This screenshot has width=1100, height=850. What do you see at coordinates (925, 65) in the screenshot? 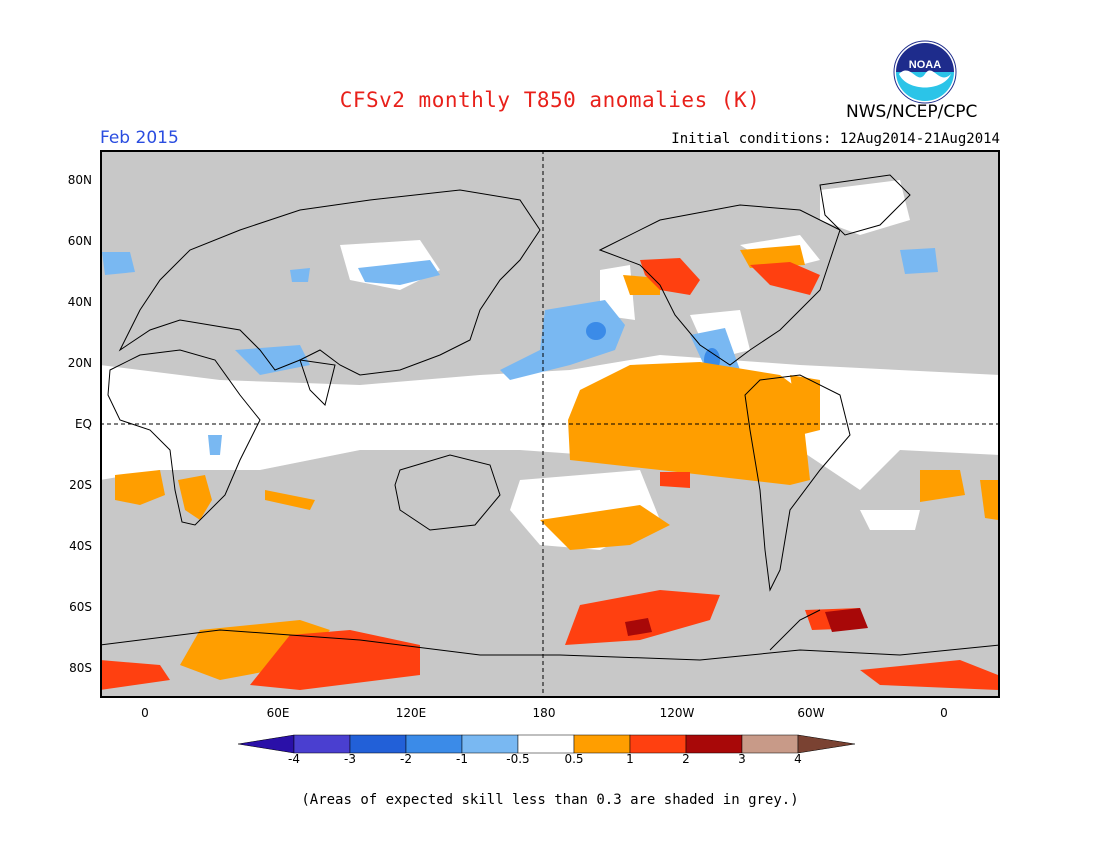
I see `logo-text: NOAA` at bounding box center [925, 65].